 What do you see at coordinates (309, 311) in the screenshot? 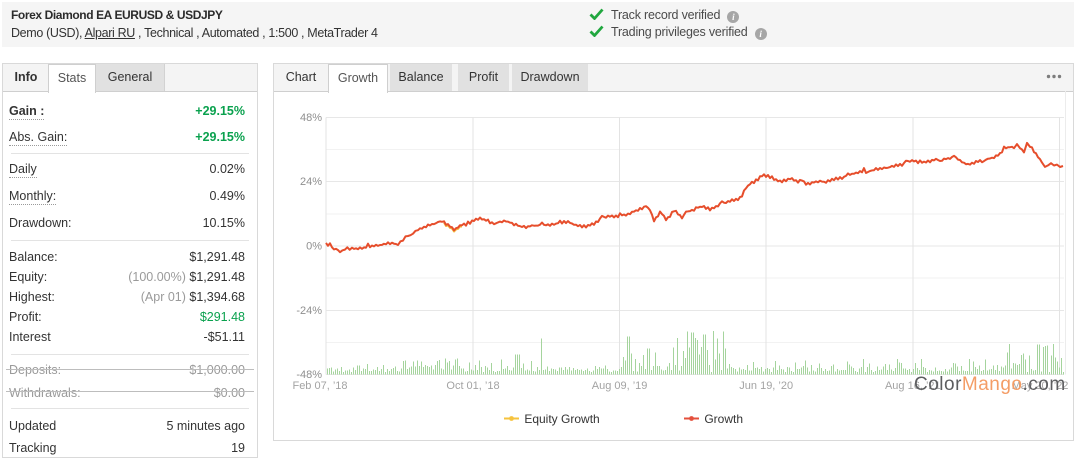
I see `svg-text: -24%` at bounding box center [309, 311].